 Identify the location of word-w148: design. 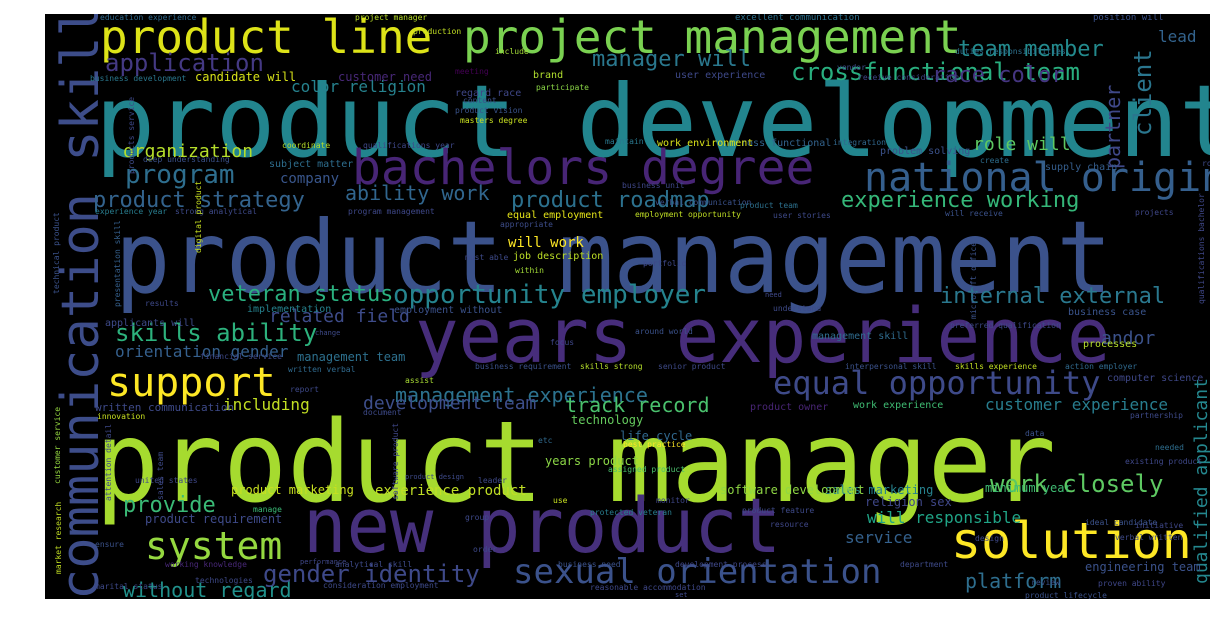
(989, 538).